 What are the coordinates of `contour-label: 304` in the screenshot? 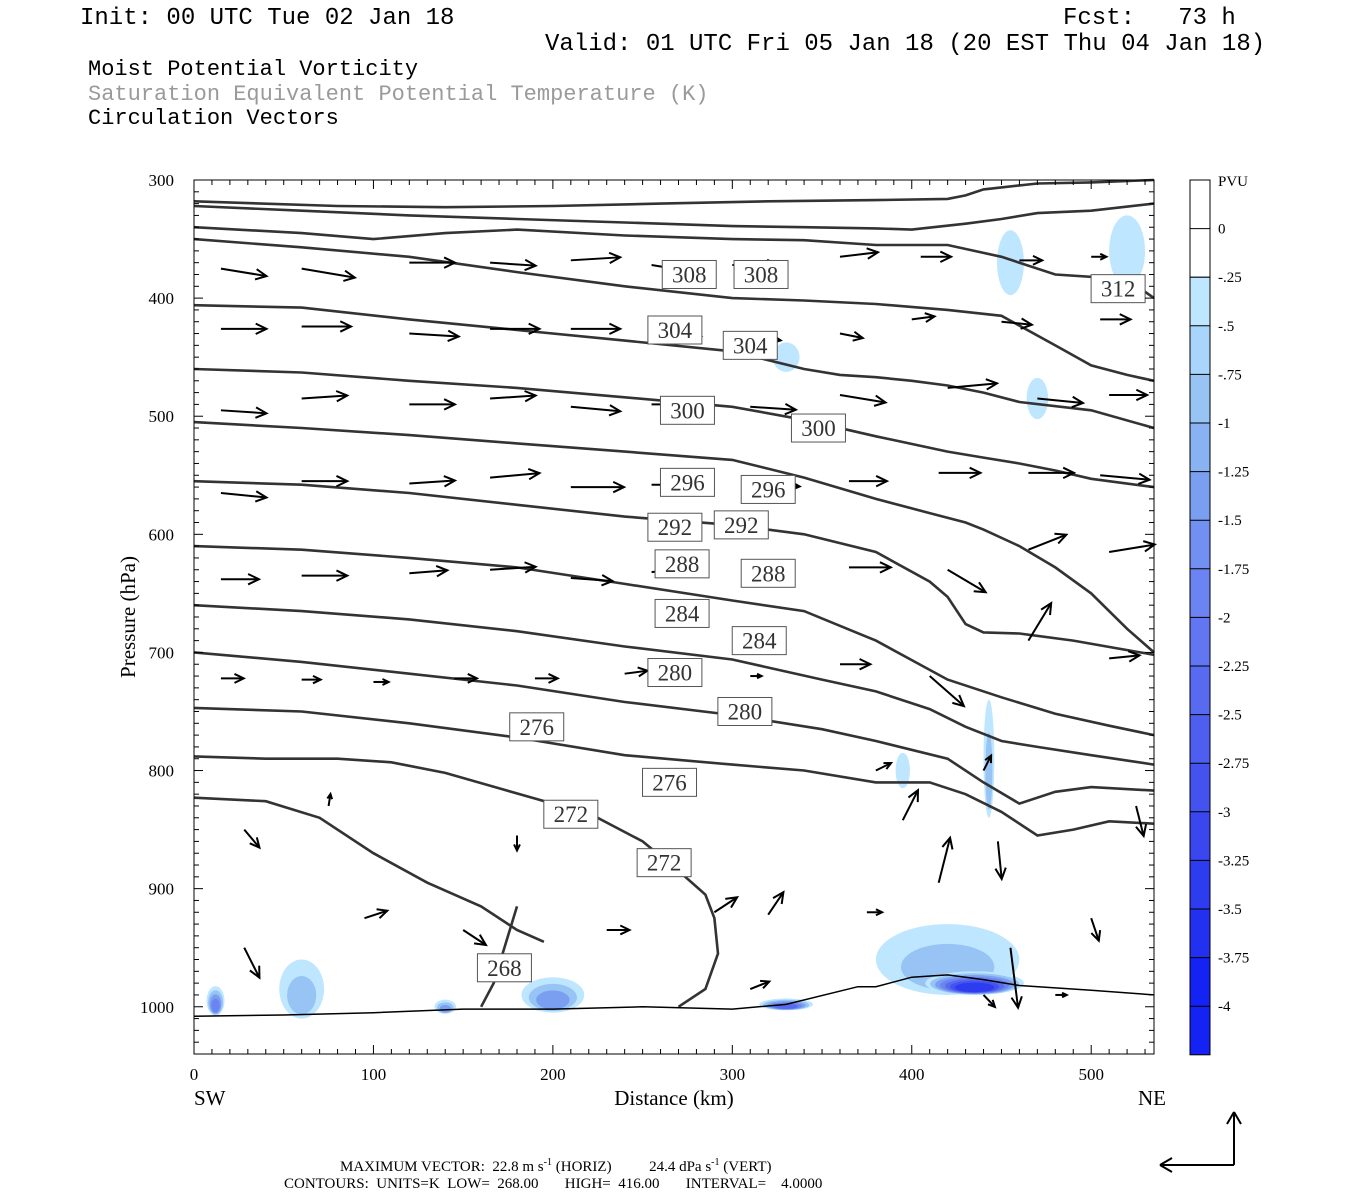 It's located at (750, 345).